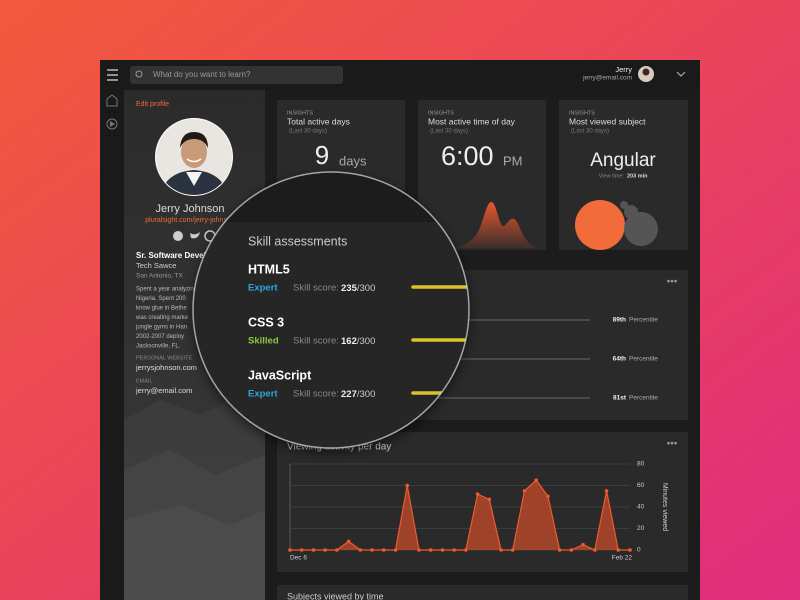 This screenshot has height=600, width=800. I want to click on play-icon, so click(112, 124).